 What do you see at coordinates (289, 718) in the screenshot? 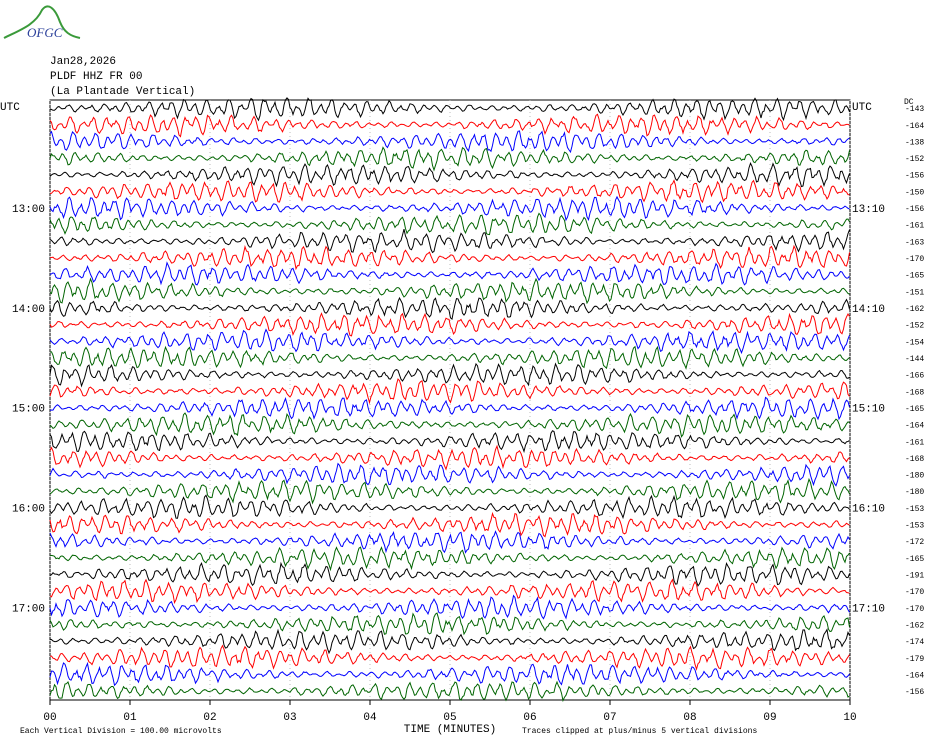
I see `x-tick-label: 03` at bounding box center [289, 718].